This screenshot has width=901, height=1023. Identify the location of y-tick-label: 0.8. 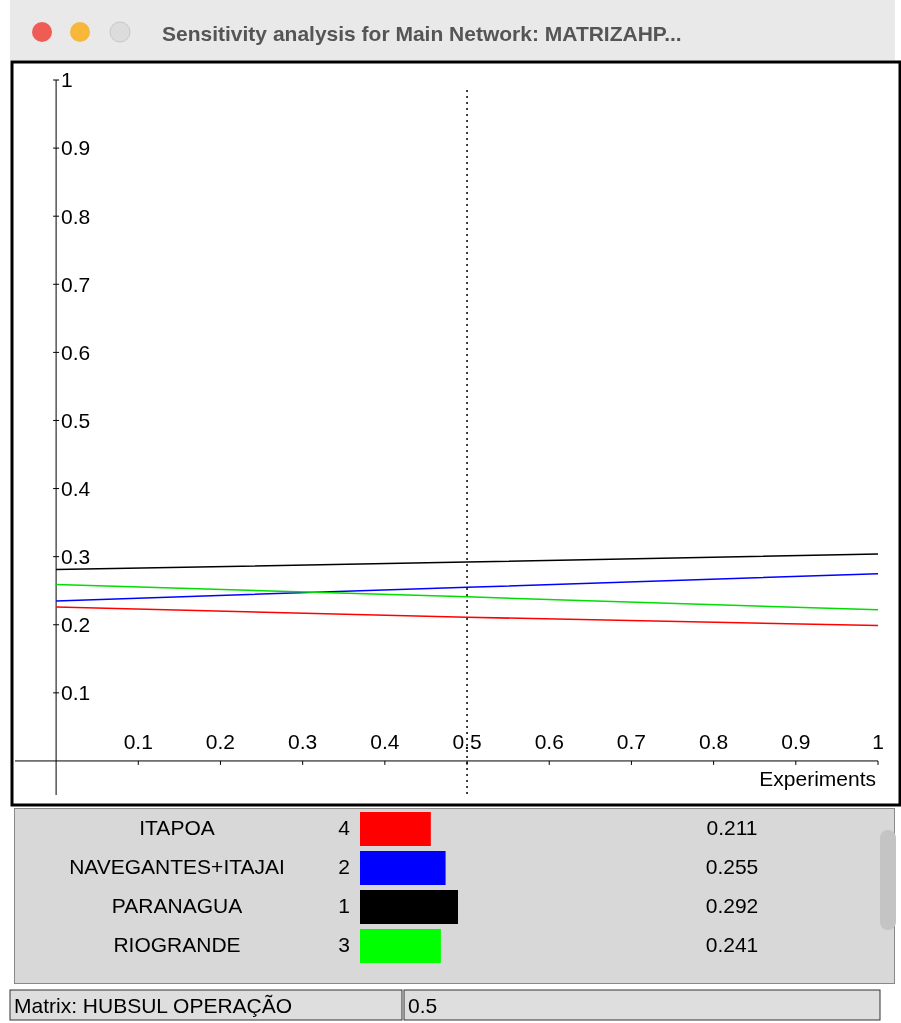
(76, 216).